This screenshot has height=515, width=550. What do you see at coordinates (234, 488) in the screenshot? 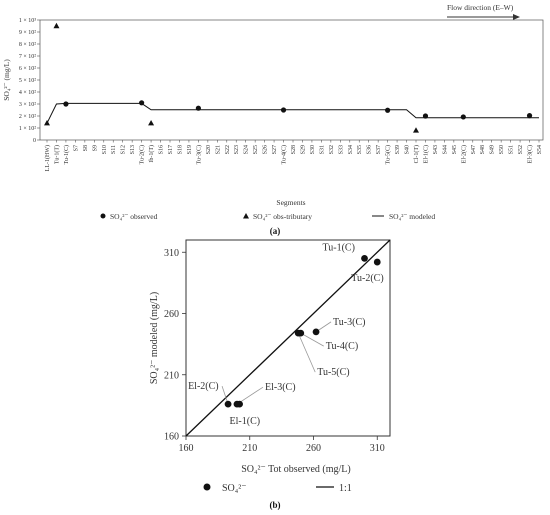
I see `legend-points-label: SO₄²⁻` at bounding box center [234, 488].